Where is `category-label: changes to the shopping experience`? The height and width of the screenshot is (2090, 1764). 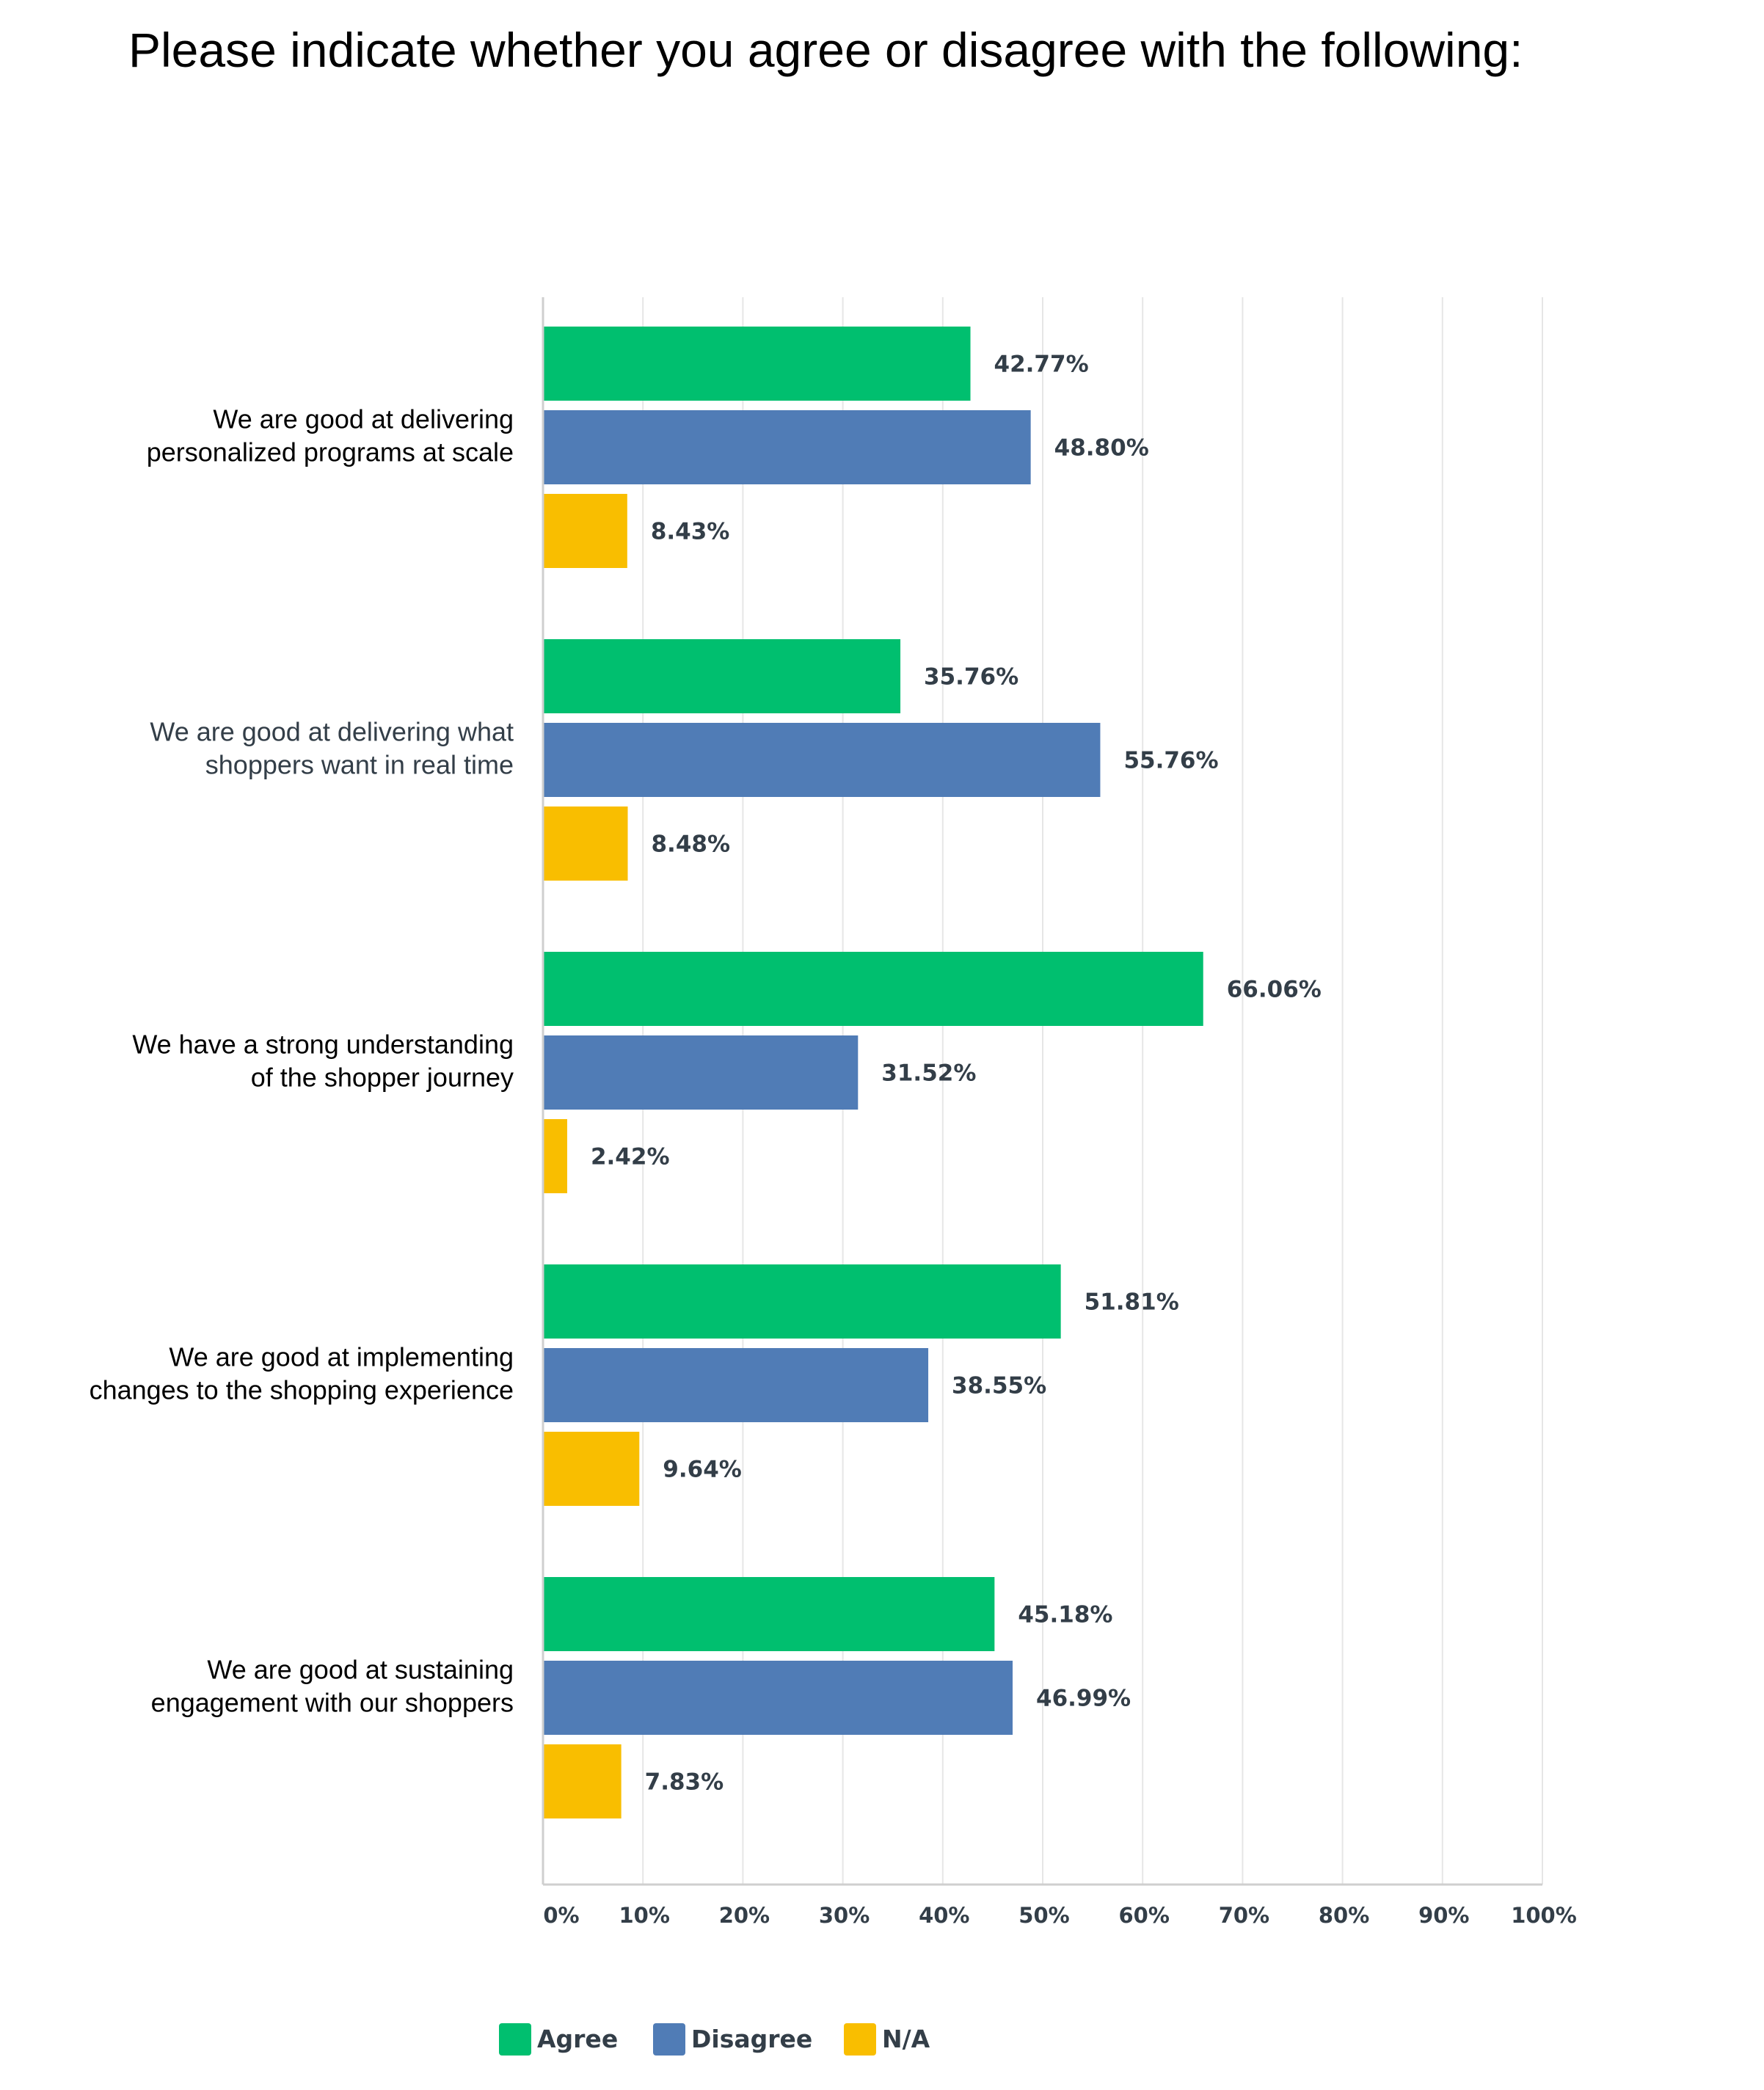
category-label: changes to the shopping experience is located at coordinates (302, 1390).